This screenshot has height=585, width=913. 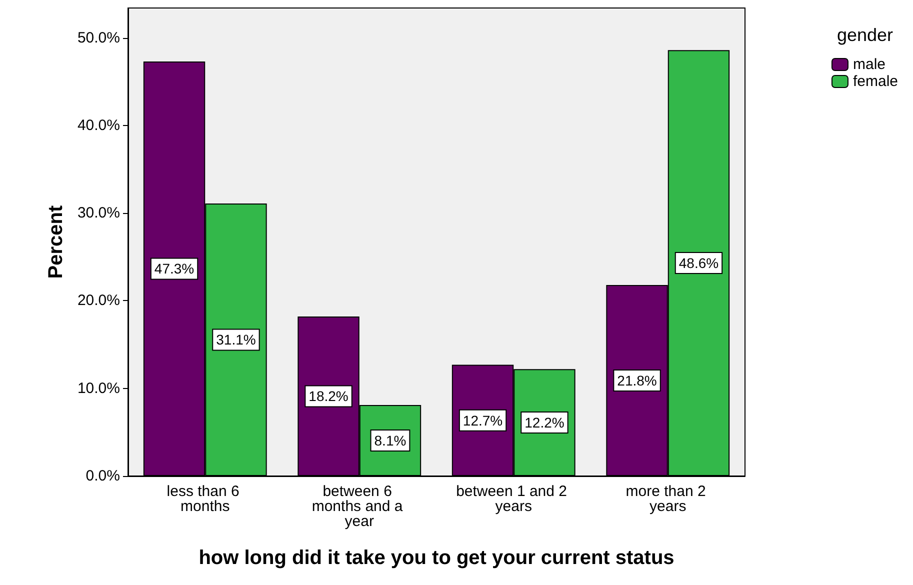 What do you see at coordinates (390, 440) in the screenshot?
I see `data-label: 8.1%` at bounding box center [390, 440].